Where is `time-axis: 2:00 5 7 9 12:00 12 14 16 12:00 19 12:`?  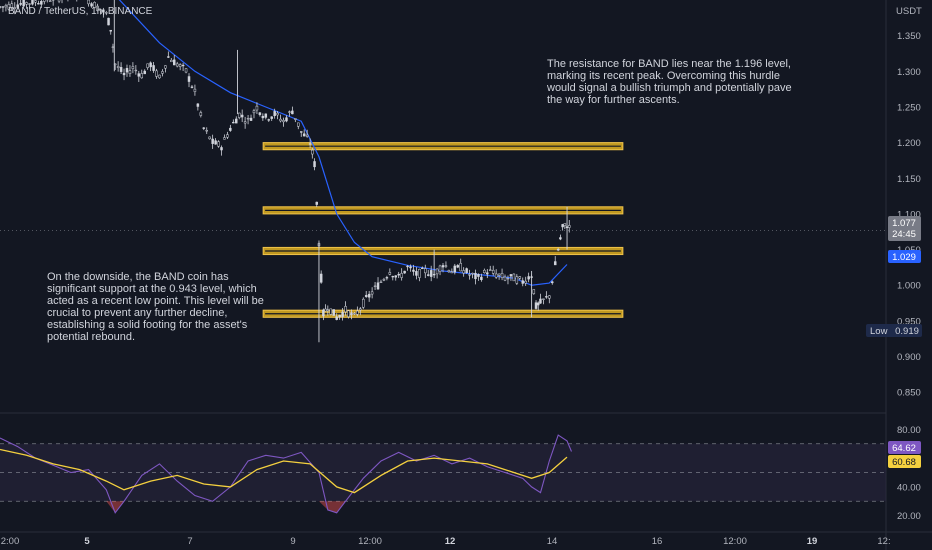
time-axis: 2:00 5 7 9 12:00 12 14 16 12:00 19 12: is located at coordinates (446, 541).